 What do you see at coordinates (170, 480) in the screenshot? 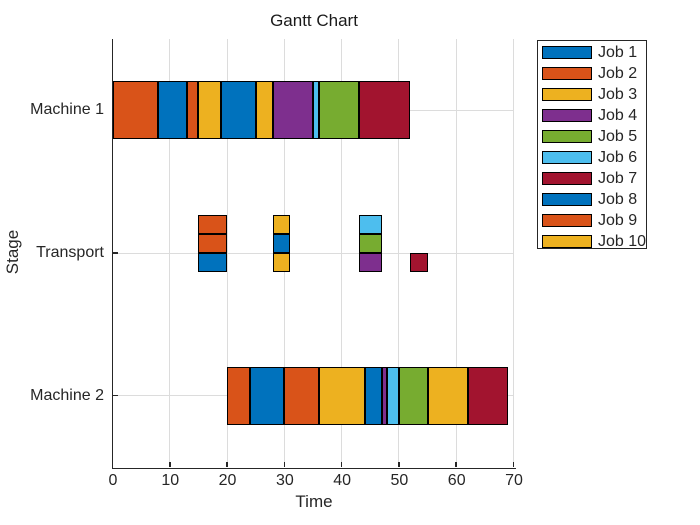
I see `x-tick-label: 10` at bounding box center [170, 480].